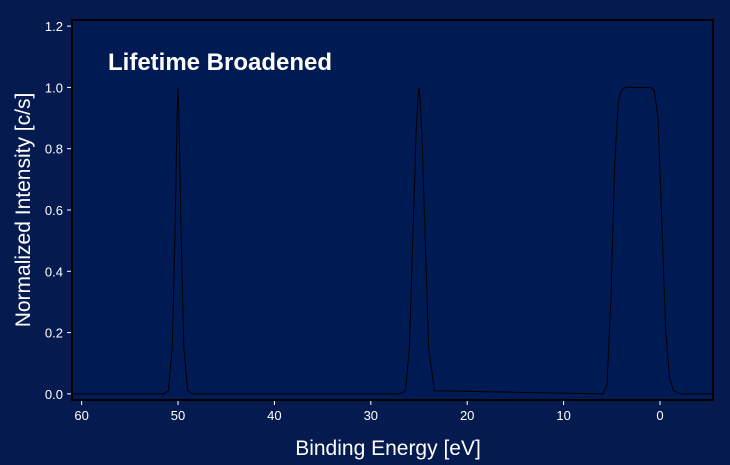 The image size is (730, 465). Describe the element at coordinates (54, 394) in the screenshot. I see `y-tick-label: 0.0` at that location.